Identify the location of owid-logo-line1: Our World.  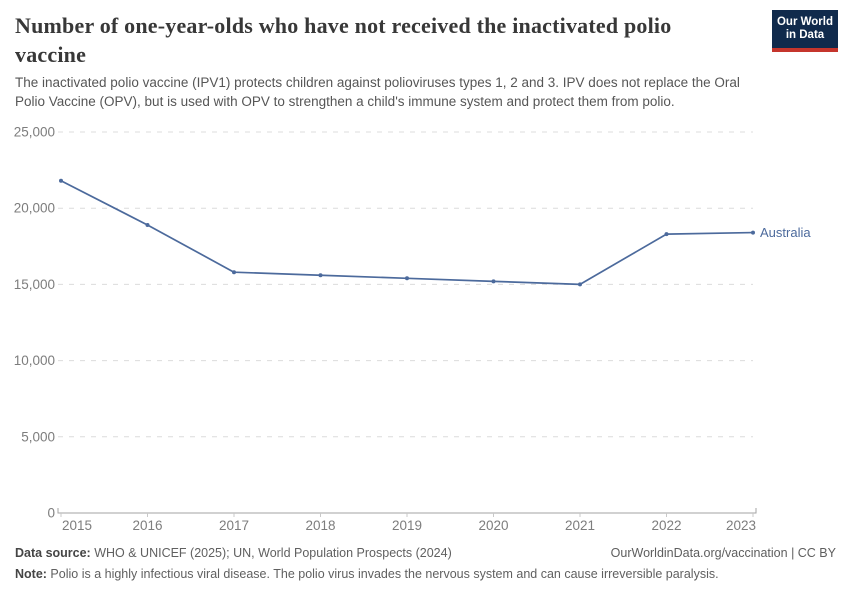
(804, 22).